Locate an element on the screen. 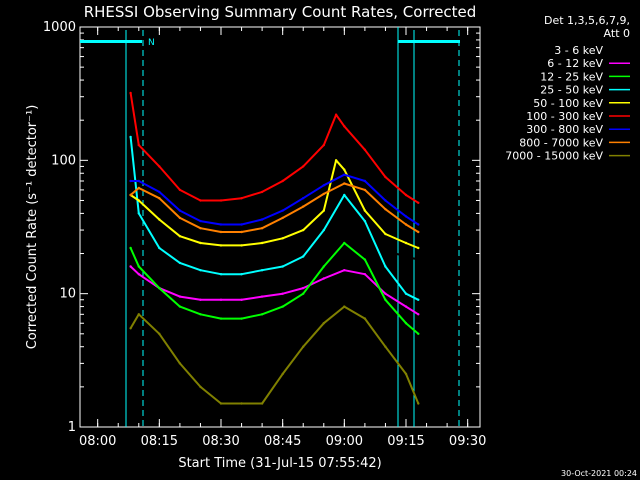 The height and width of the screenshot is (480, 640). x-tick-label-3: 08:45 is located at coordinates (282, 441).